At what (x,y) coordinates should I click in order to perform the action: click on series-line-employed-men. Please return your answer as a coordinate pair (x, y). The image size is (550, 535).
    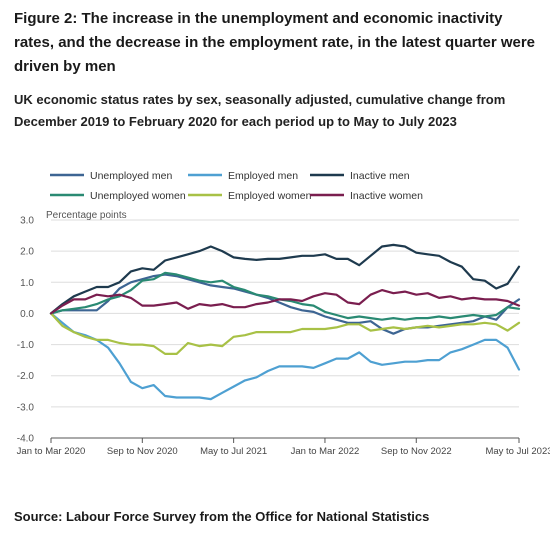
    Looking at the image, I should click on (285, 356).